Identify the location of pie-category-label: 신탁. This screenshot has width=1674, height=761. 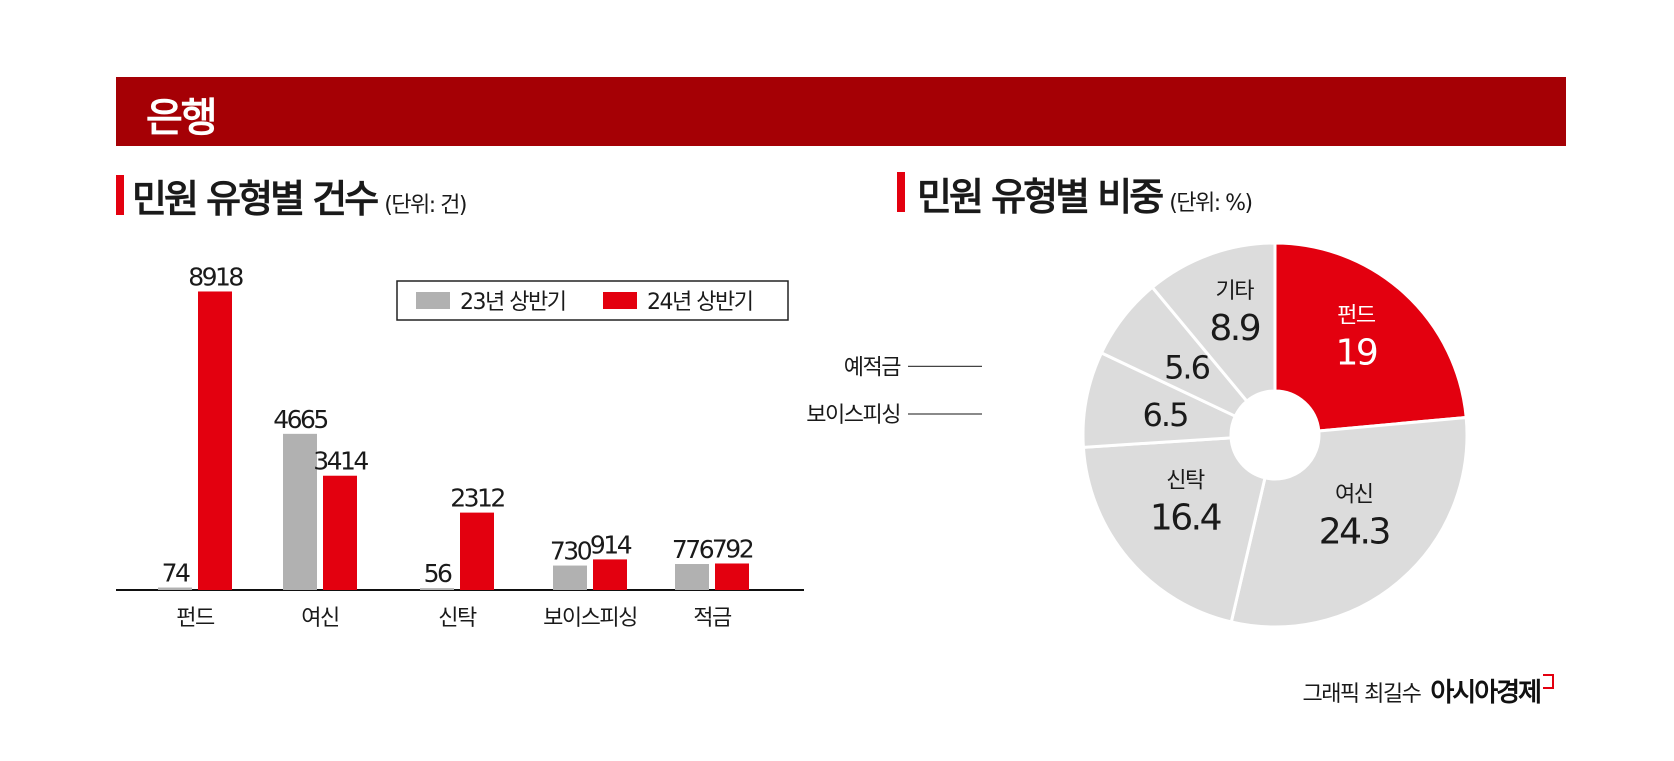
(1185, 480).